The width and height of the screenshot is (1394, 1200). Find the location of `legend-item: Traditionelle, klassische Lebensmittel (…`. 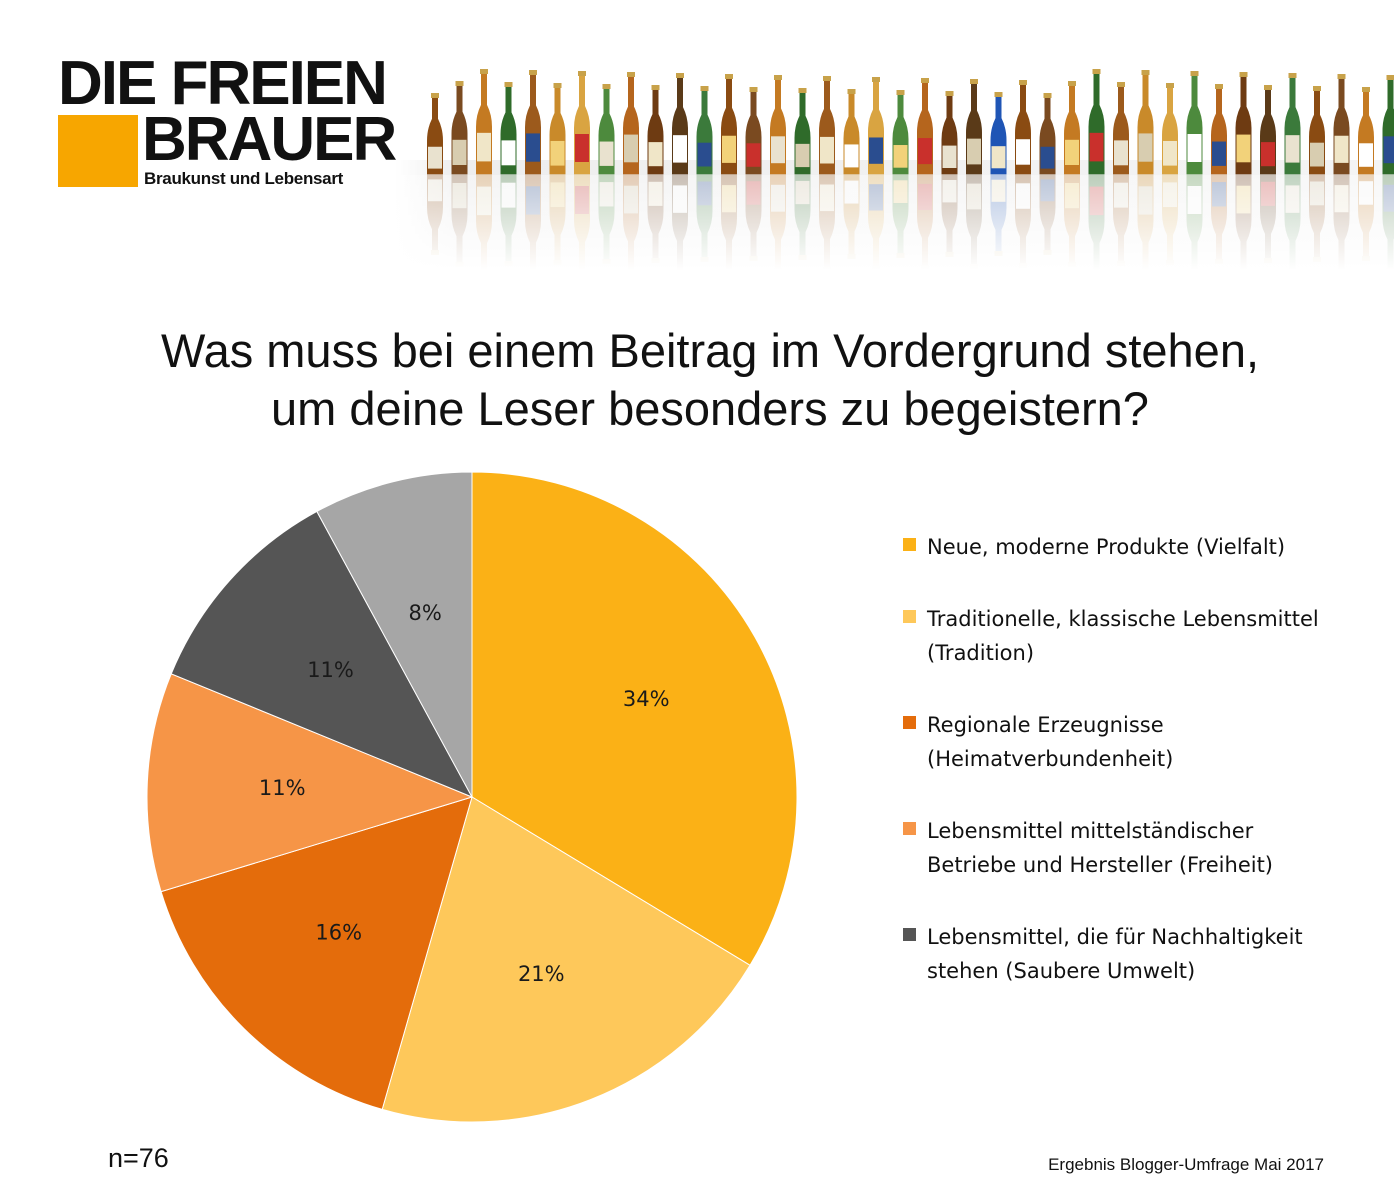

legend-item: Traditionelle, klassische Lebensmittel (… is located at coordinates (1138, 636).